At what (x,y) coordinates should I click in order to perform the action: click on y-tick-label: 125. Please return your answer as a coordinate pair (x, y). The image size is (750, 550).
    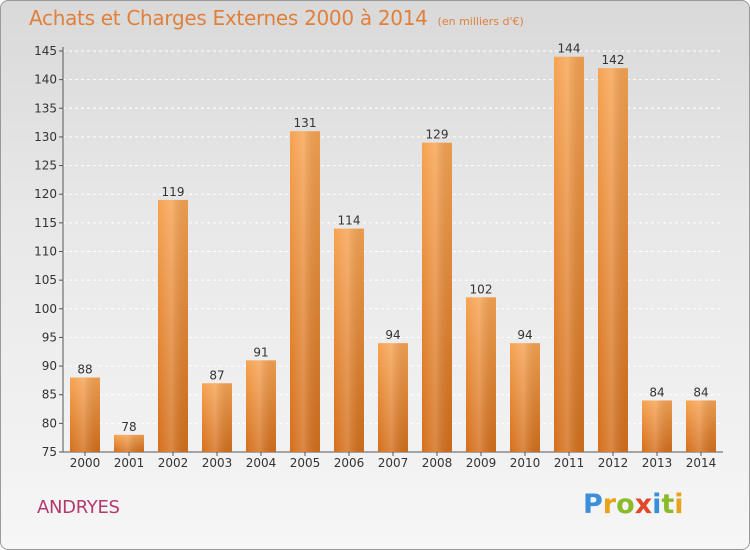
    Looking at the image, I should click on (45, 166).